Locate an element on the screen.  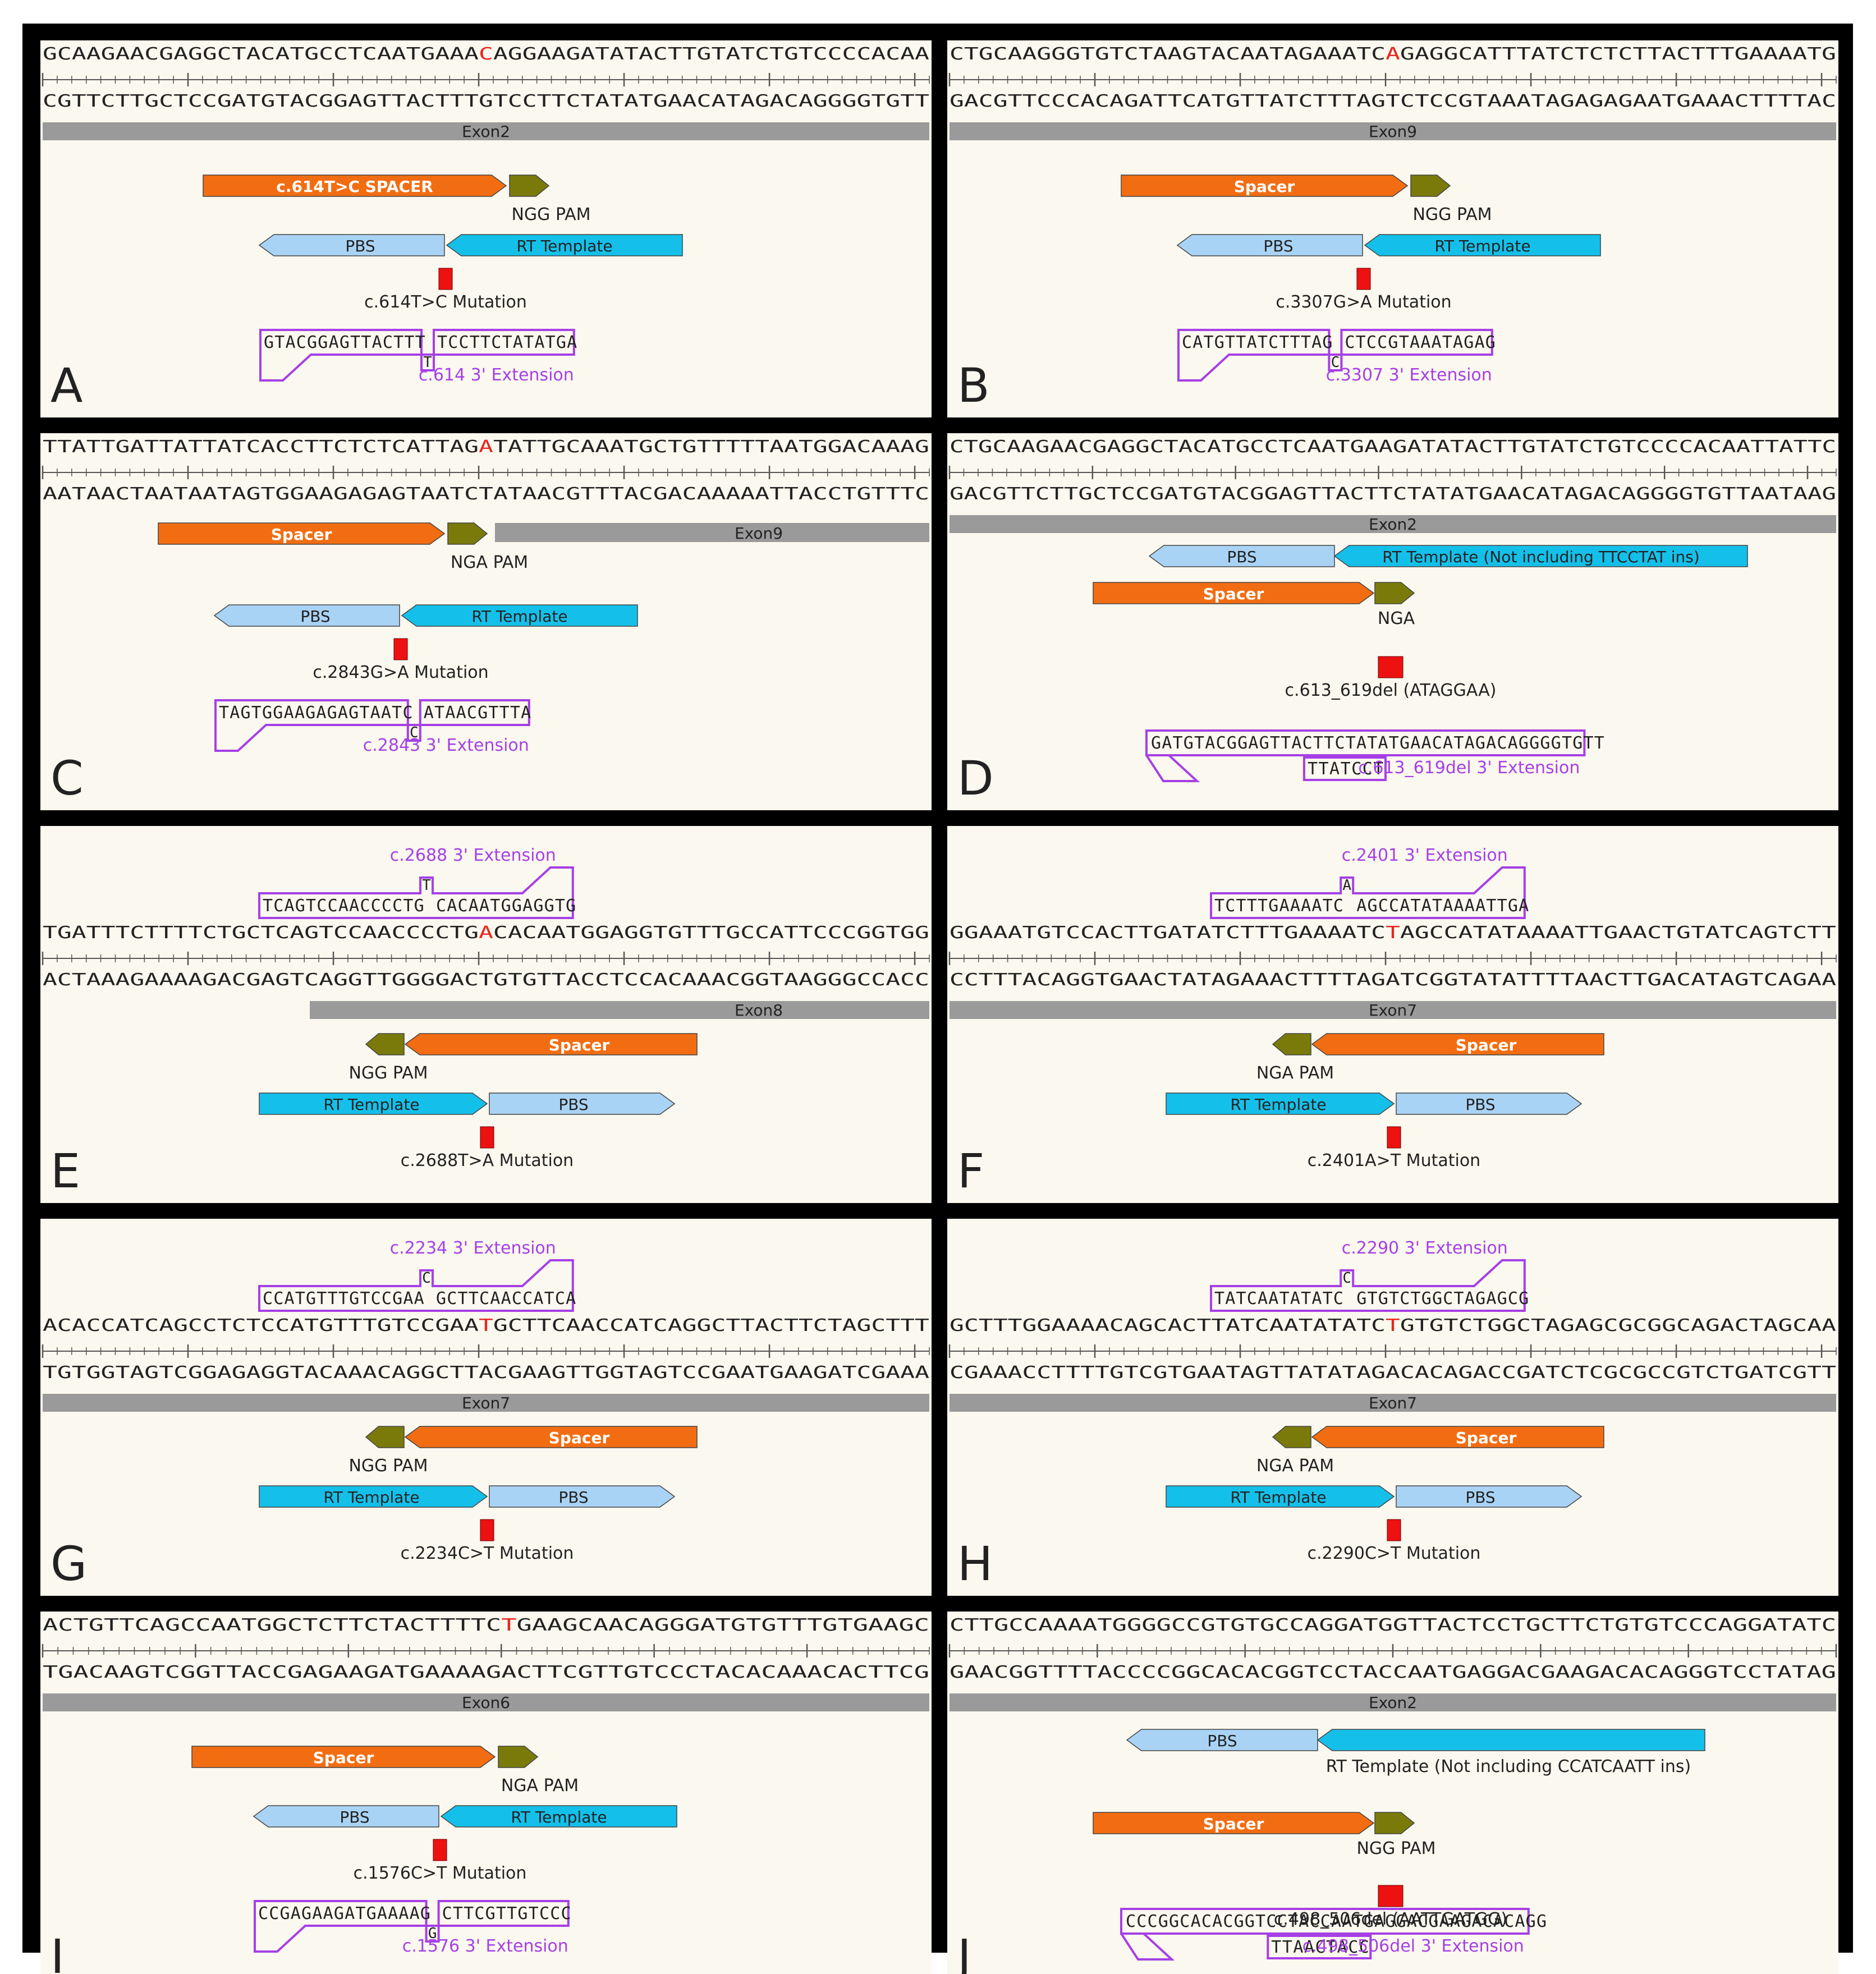
extension-right: ATAACGTTTA is located at coordinates (478, 713).